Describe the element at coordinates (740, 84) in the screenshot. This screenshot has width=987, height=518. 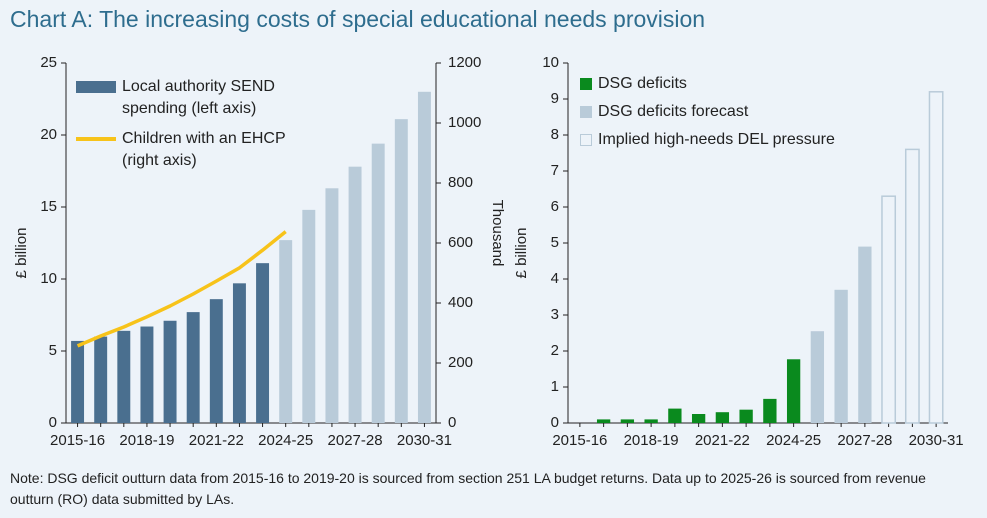
I see `legend-item: DSG deficits` at that location.